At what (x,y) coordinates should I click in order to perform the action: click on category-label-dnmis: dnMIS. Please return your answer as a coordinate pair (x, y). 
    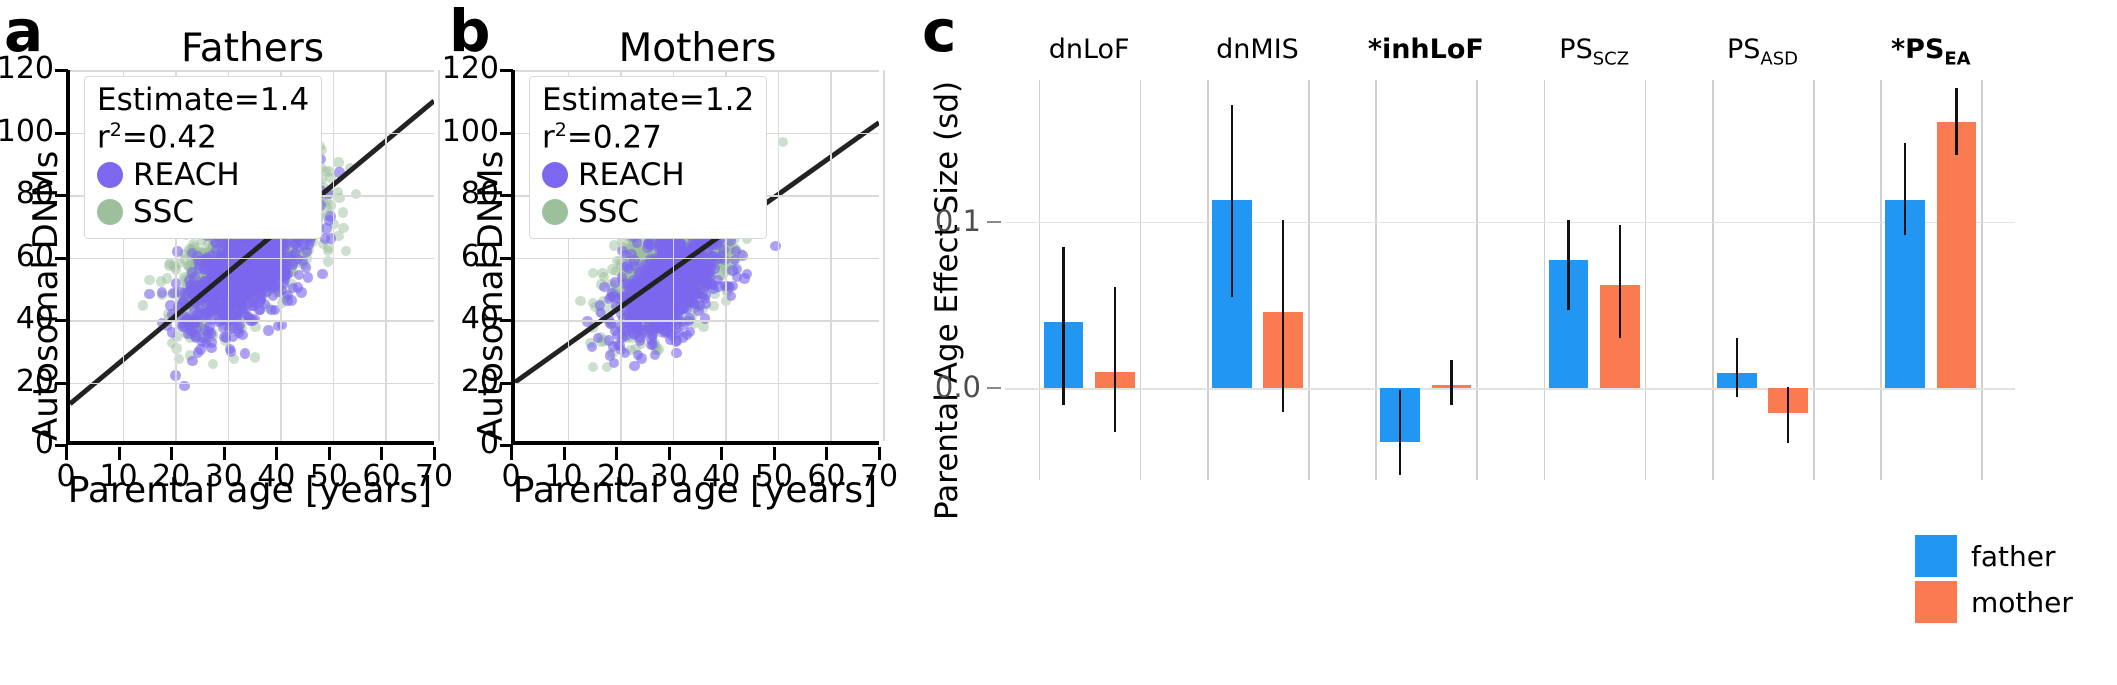
    Looking at the image, I should click on (1257, 49).